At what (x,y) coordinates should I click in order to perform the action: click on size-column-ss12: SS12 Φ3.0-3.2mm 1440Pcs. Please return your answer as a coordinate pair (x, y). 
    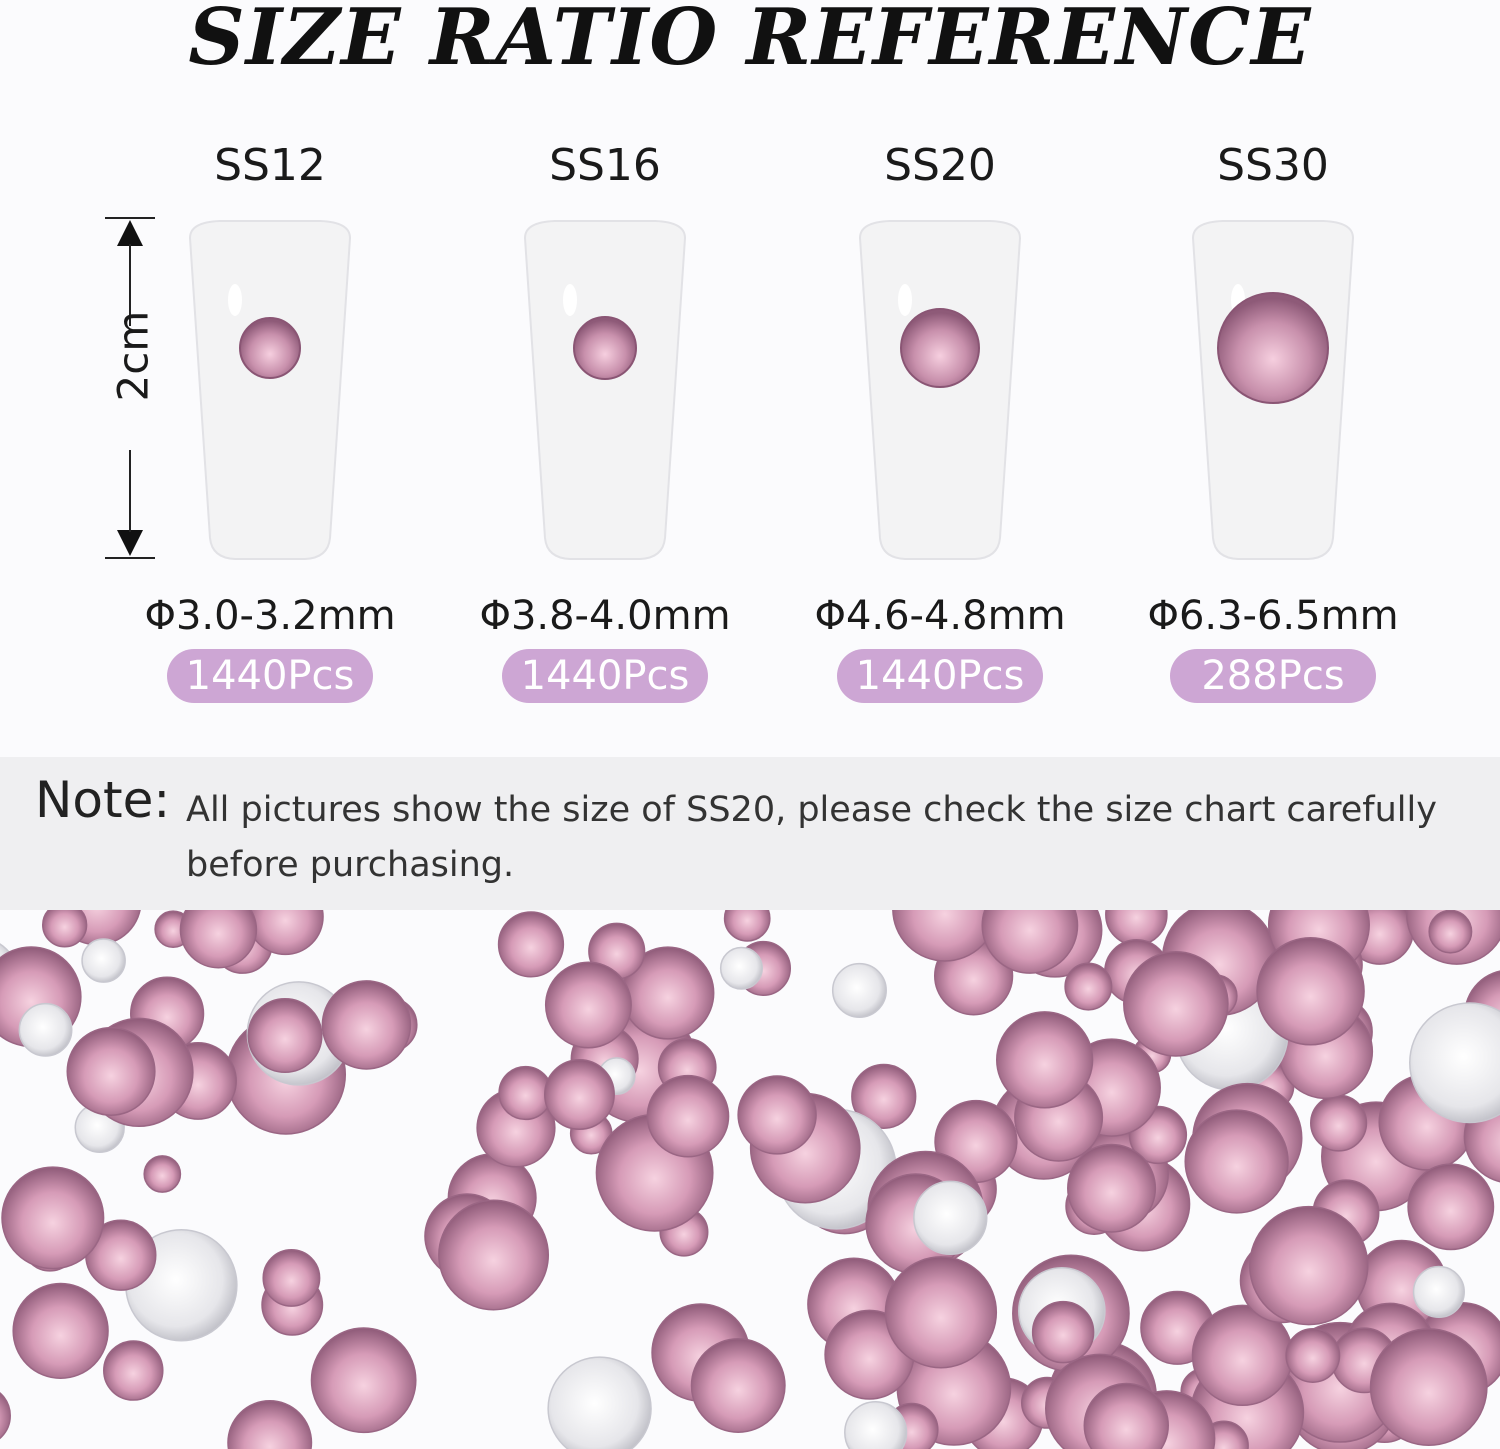
    Looking at the image, I should click on (270, 421).